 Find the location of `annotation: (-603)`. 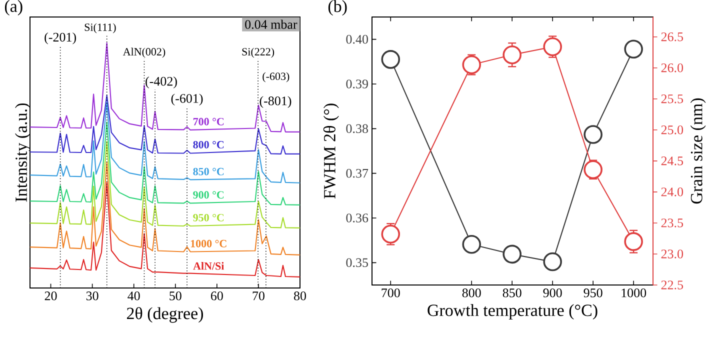

annotation: (-603) is located at coordinates (276, 77).